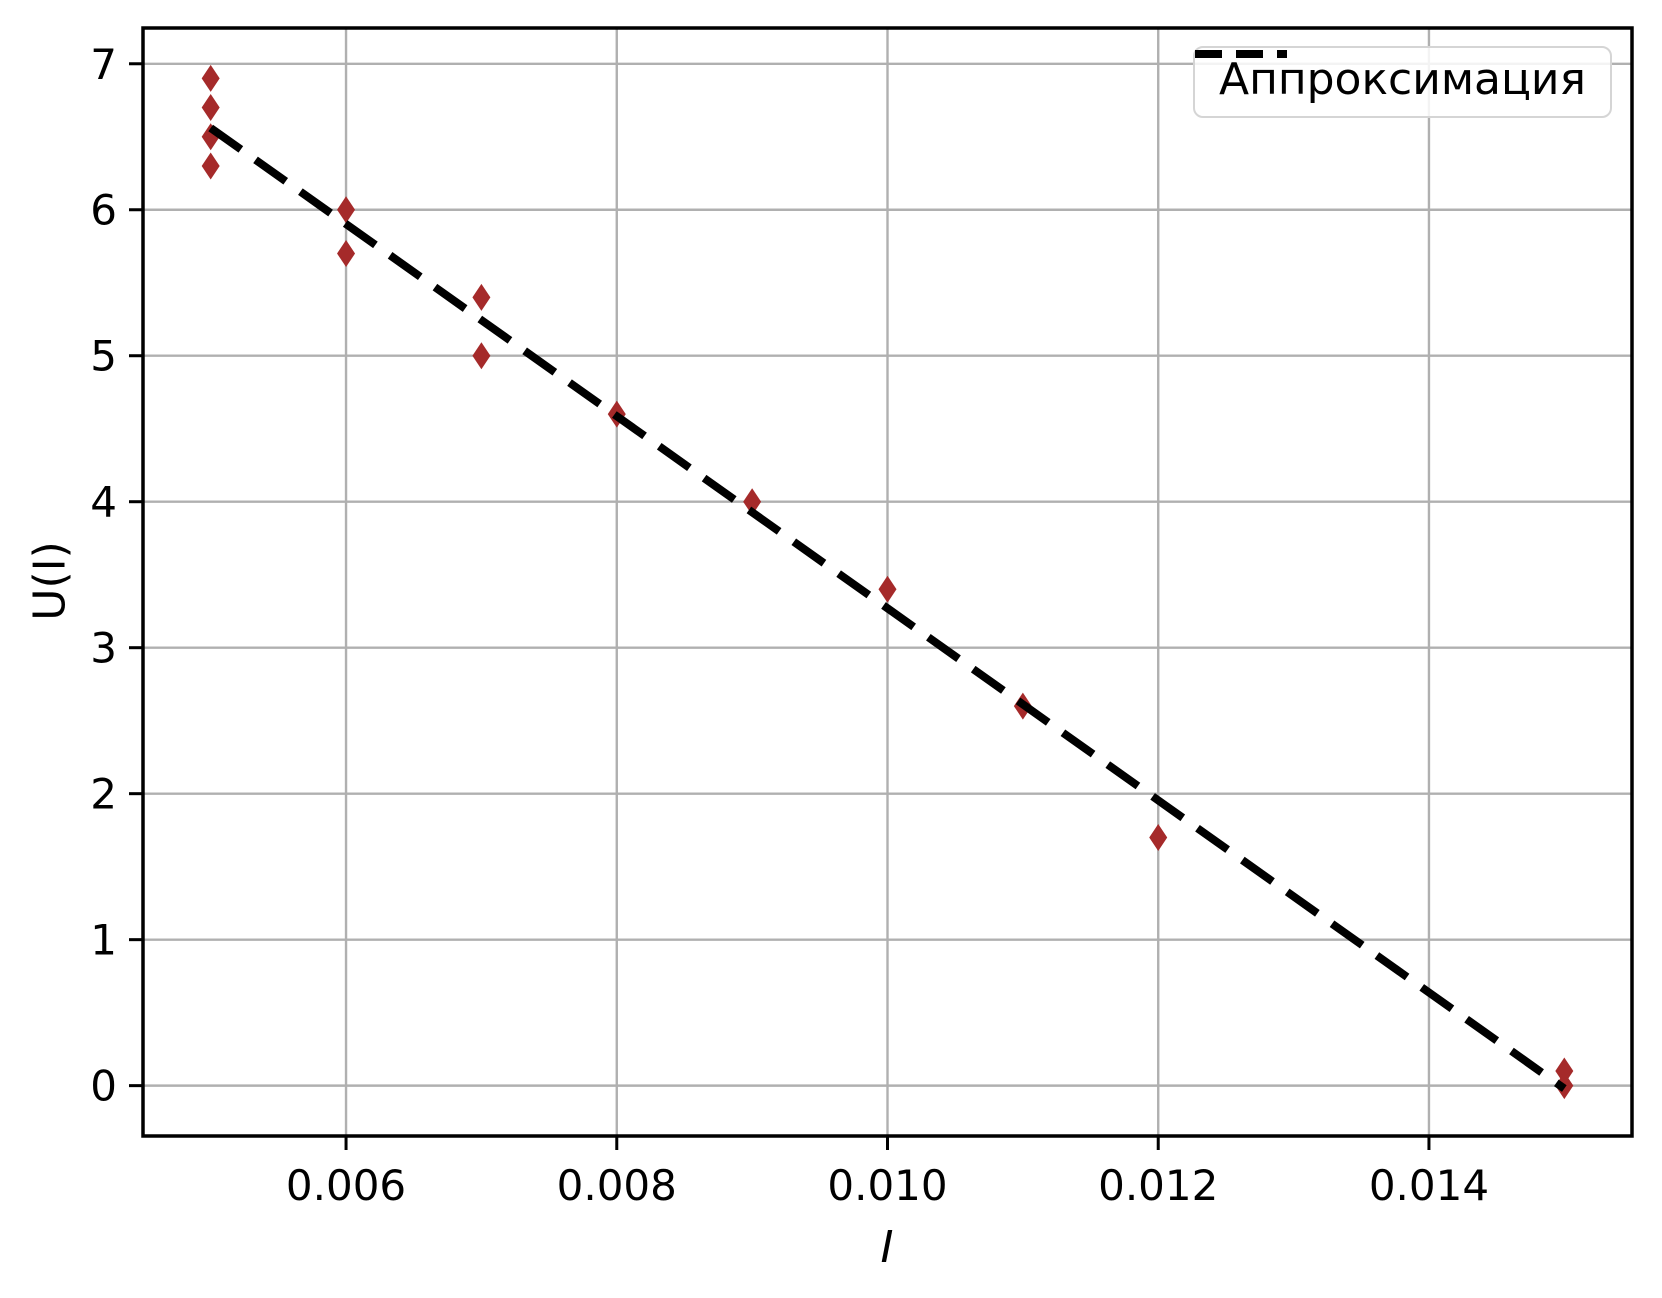 The height and width of the screenshot is (1298, 1662). What do you see at coordinates (1429, 1185) in the screenshot?
I see `x-tick-label: 0.014` at bounding box center [1429, 1185].